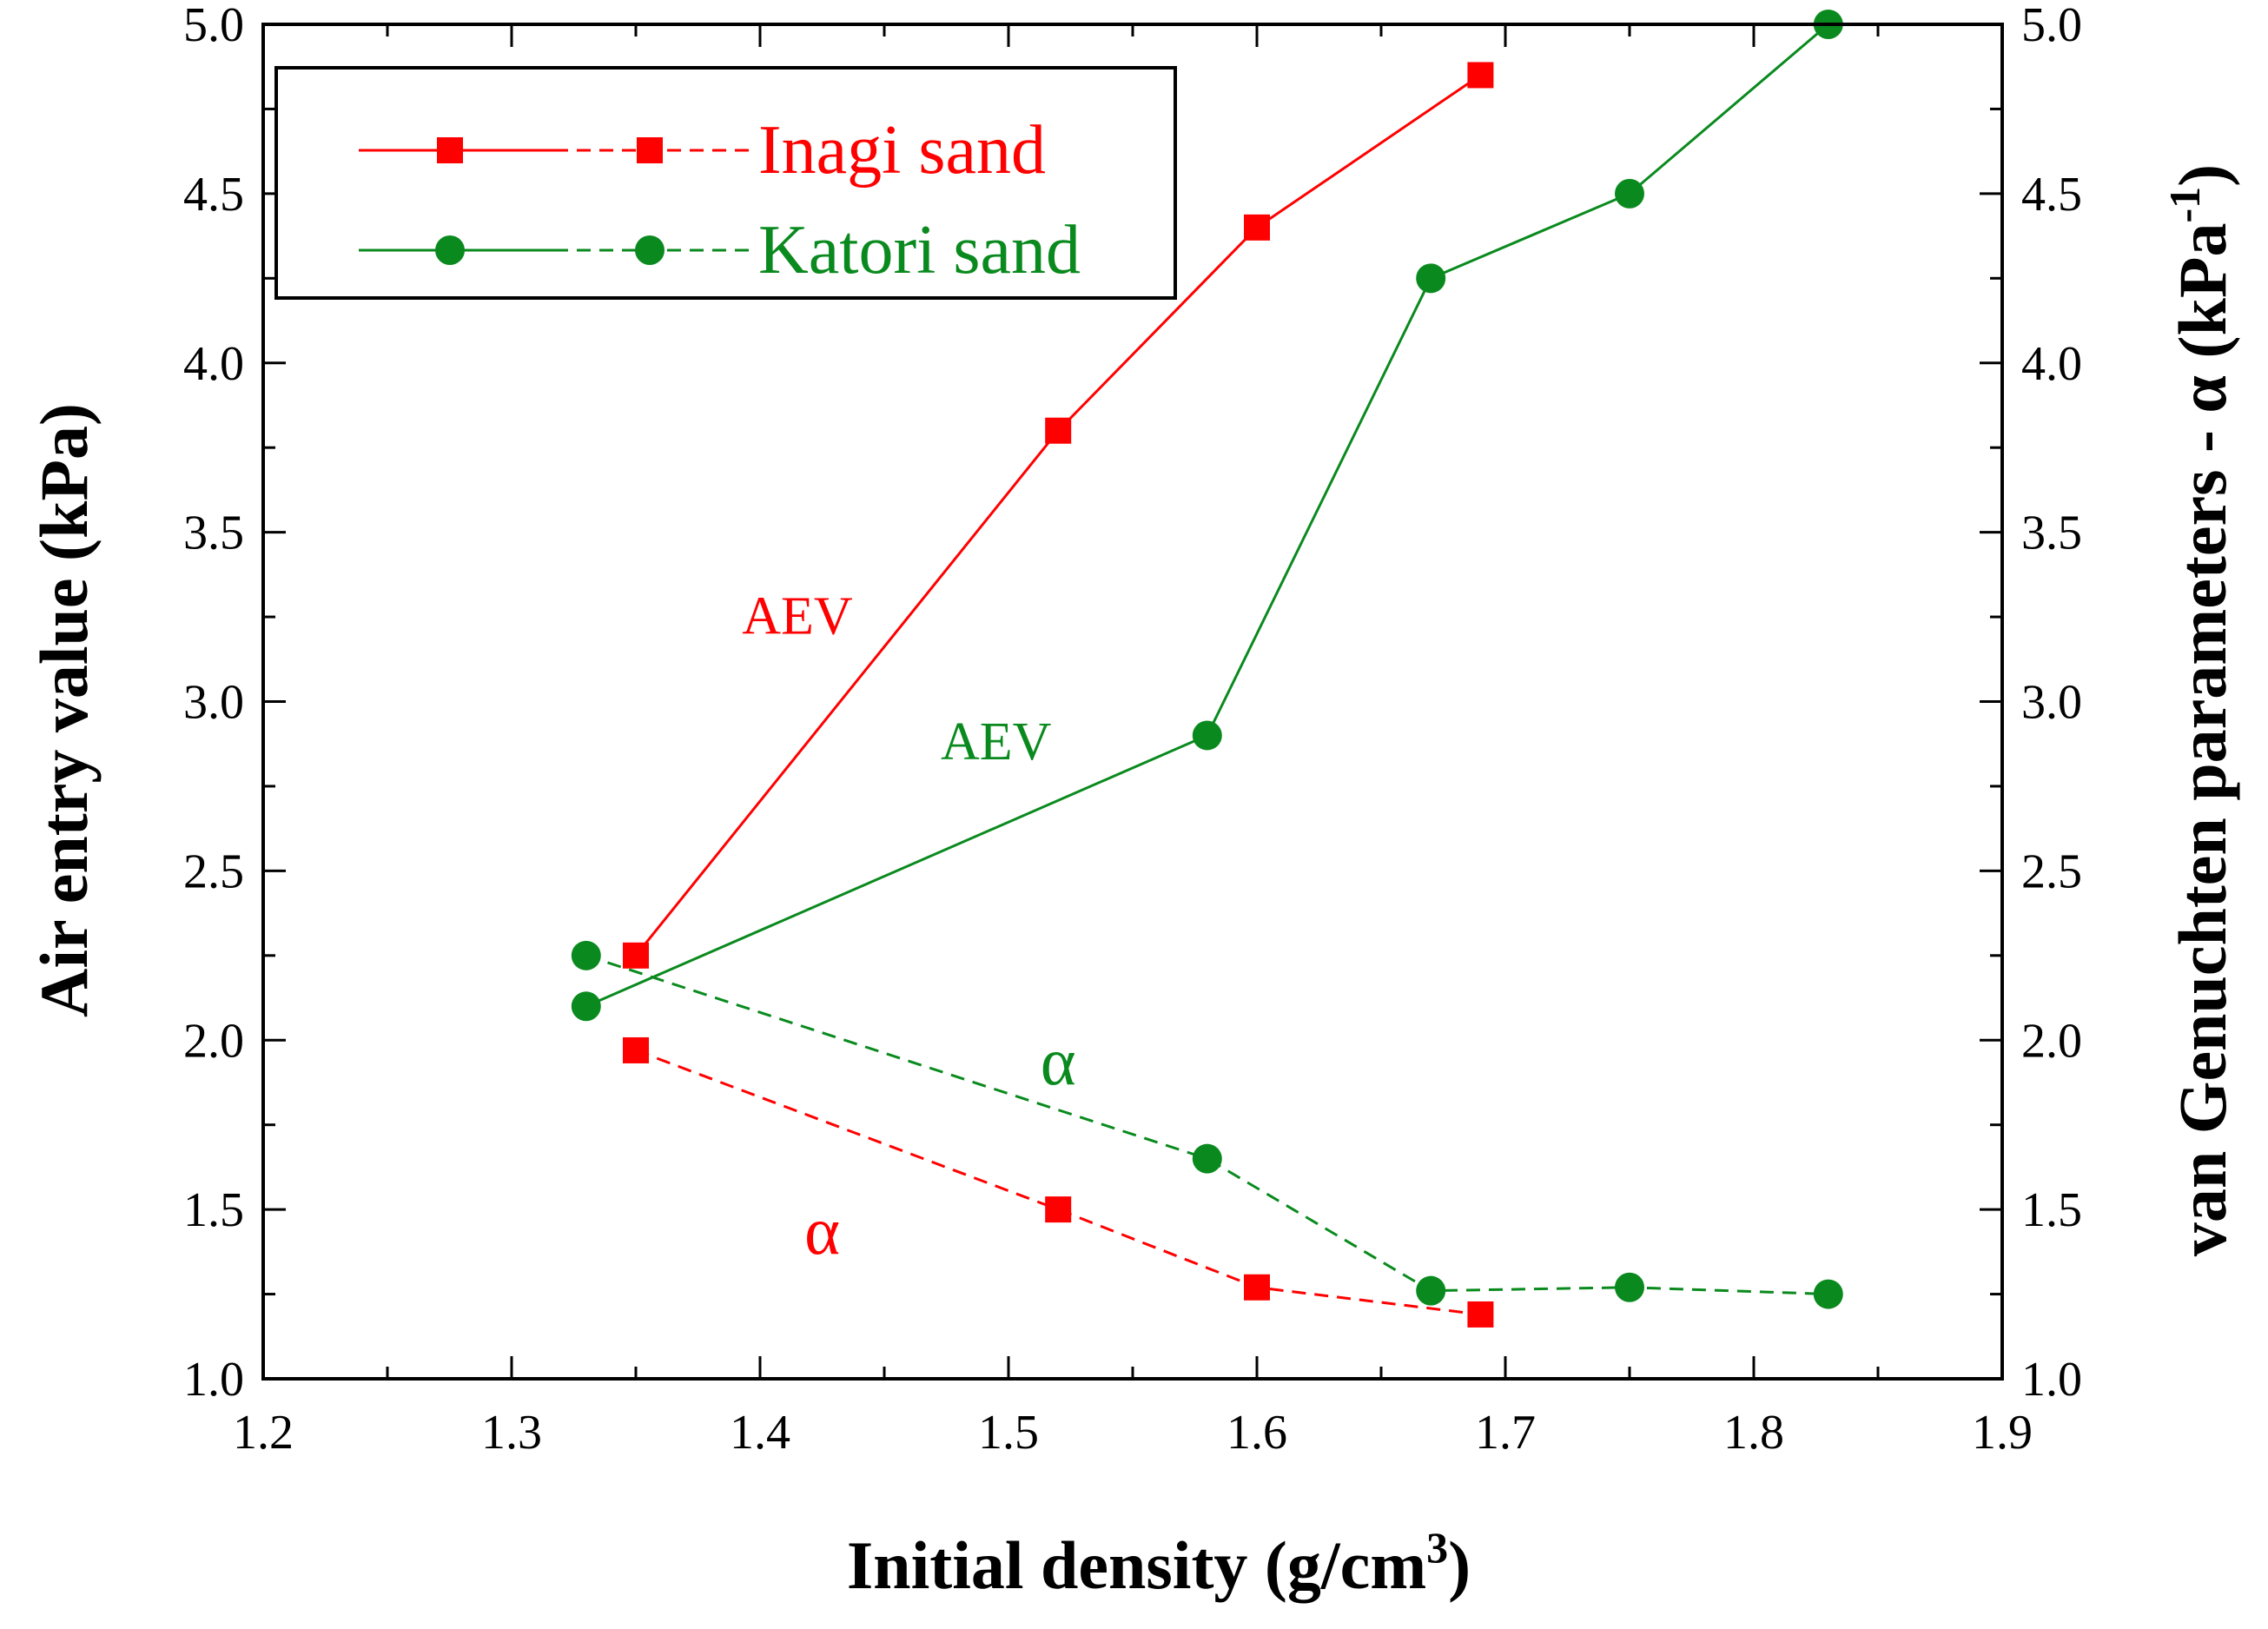  What do you see at coordinates (2002, 1433) in the screenshot?
I see `x-tick-label: 1.9` at bounding box center [2002, 1433].